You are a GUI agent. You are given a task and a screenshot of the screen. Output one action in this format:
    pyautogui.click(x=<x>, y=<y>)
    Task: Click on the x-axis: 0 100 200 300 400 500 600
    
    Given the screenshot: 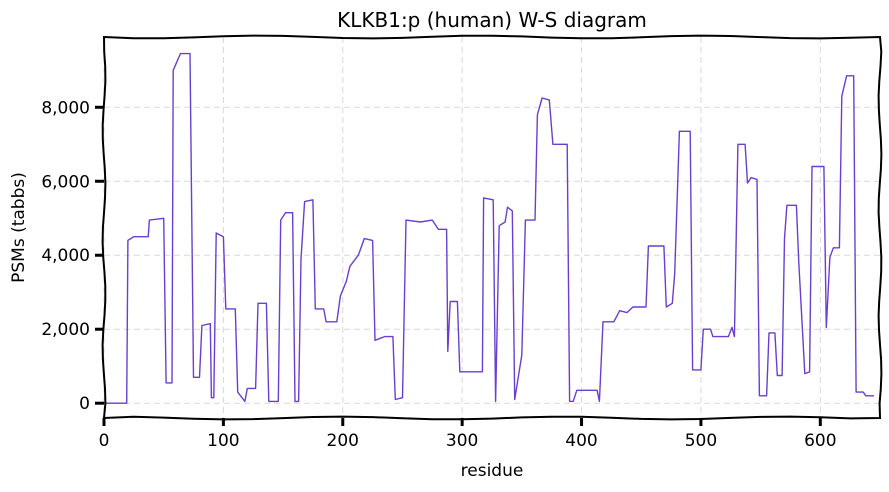 What is the action you would take?
    pyautogui.click(x=468, y=434)
    